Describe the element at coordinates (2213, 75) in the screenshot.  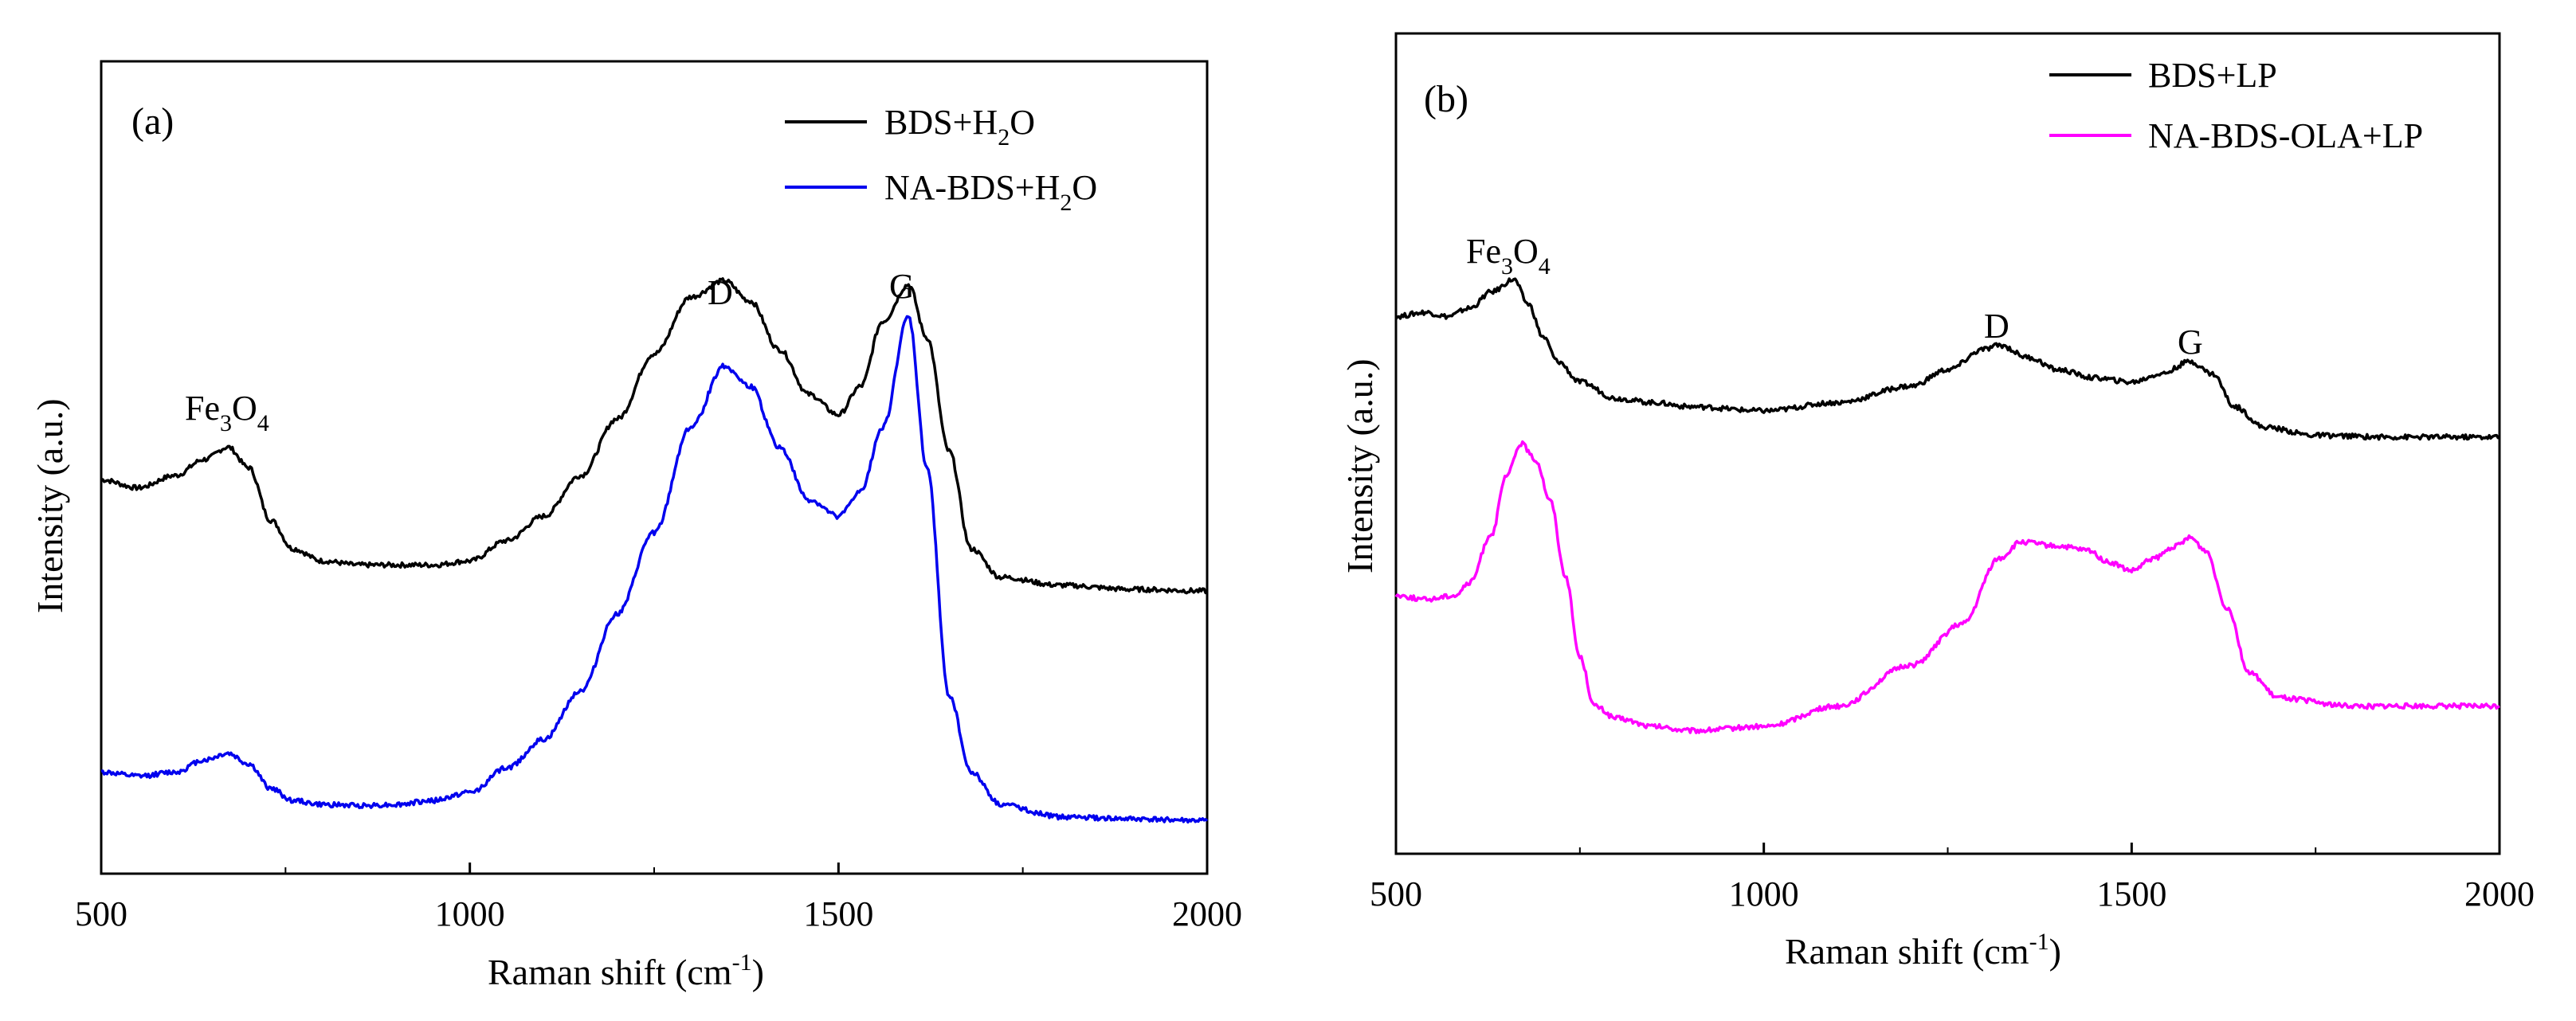
I see `legend-b-label-bds-lp: BDS+LP` at that location.